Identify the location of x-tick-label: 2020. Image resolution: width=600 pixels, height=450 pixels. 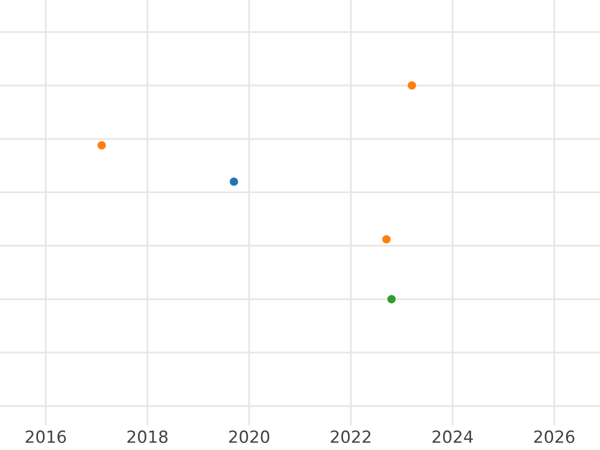
(249, 437).